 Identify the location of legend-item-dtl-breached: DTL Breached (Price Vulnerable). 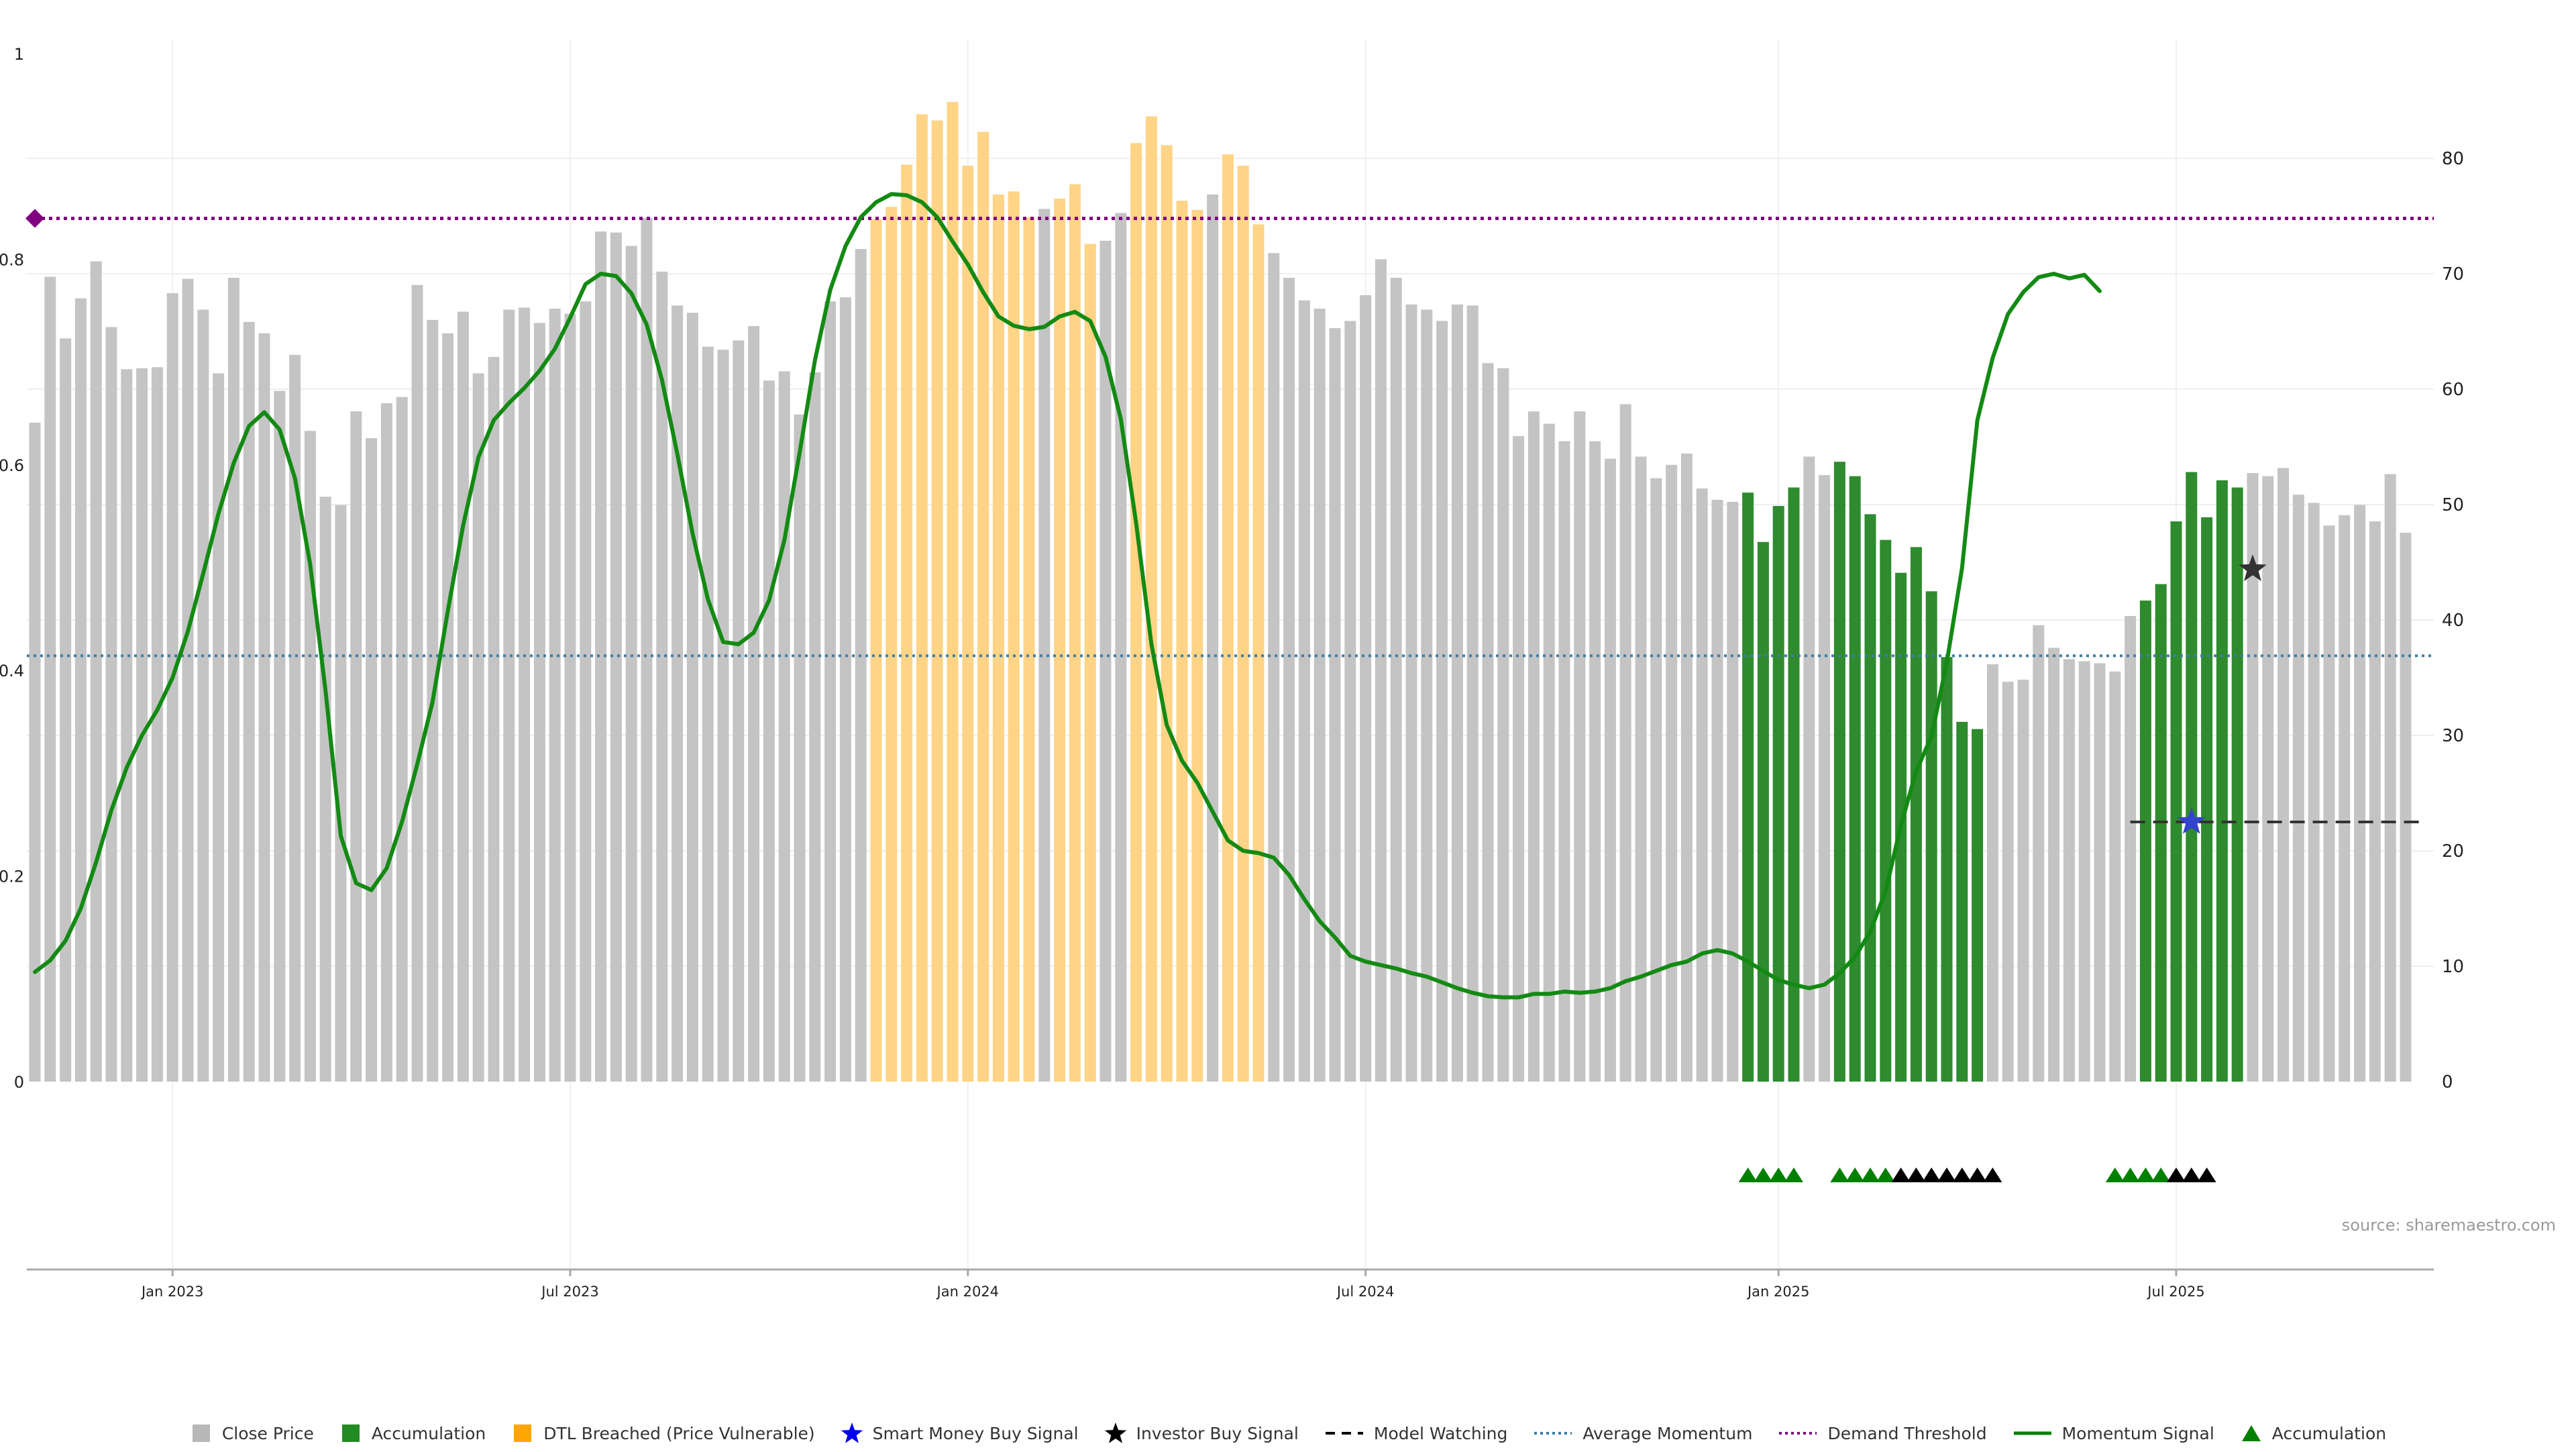
(663, 1434).